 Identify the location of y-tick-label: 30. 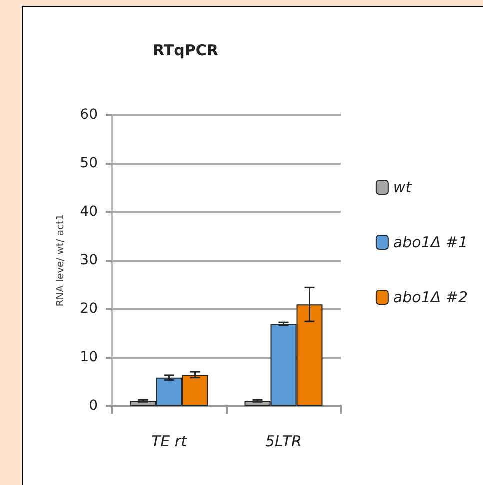
(89, 260).